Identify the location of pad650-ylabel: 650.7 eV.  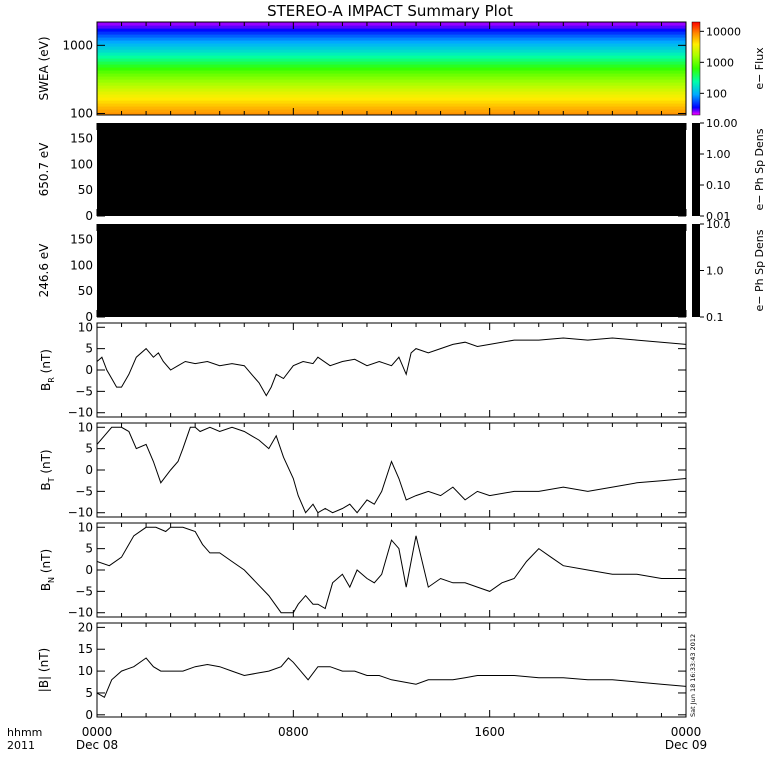
(44, 169).